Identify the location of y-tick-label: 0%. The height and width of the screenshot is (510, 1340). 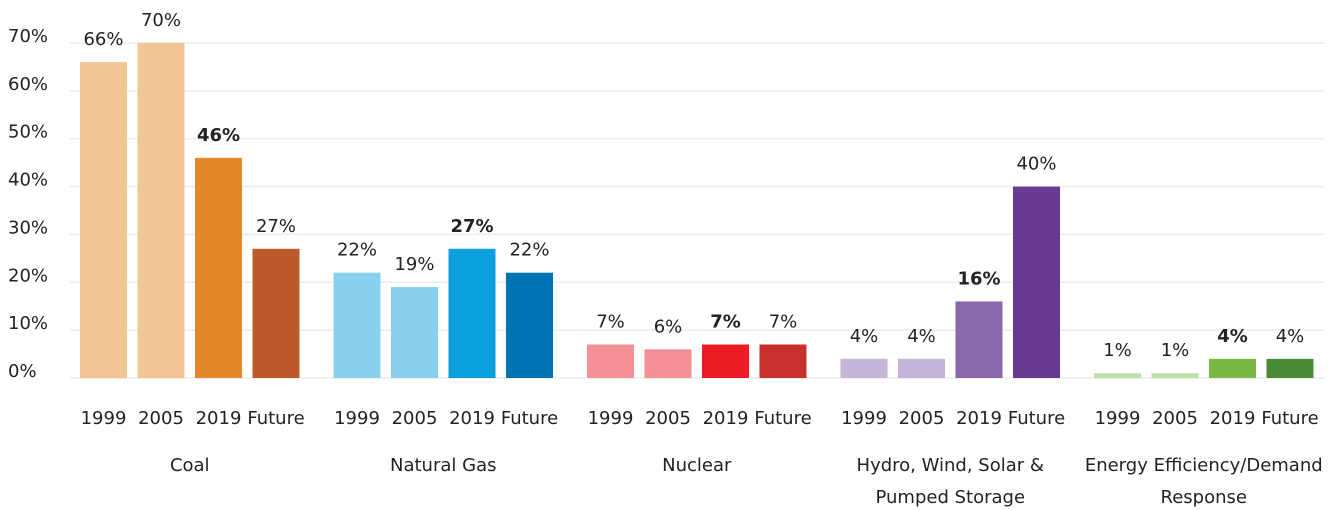
(22, 371).